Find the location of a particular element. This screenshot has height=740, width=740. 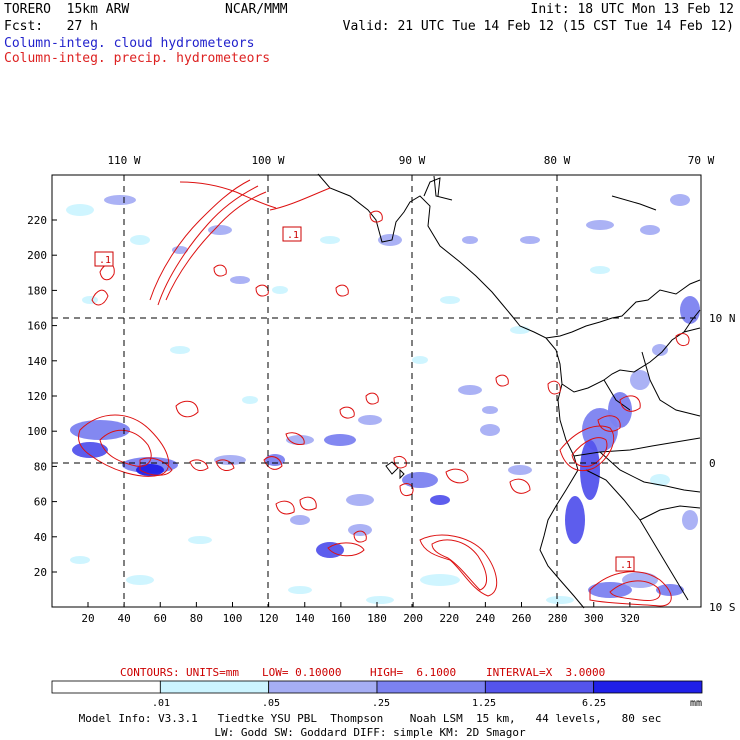

x-tick-label: 260 is located at coordinates (522, 618).